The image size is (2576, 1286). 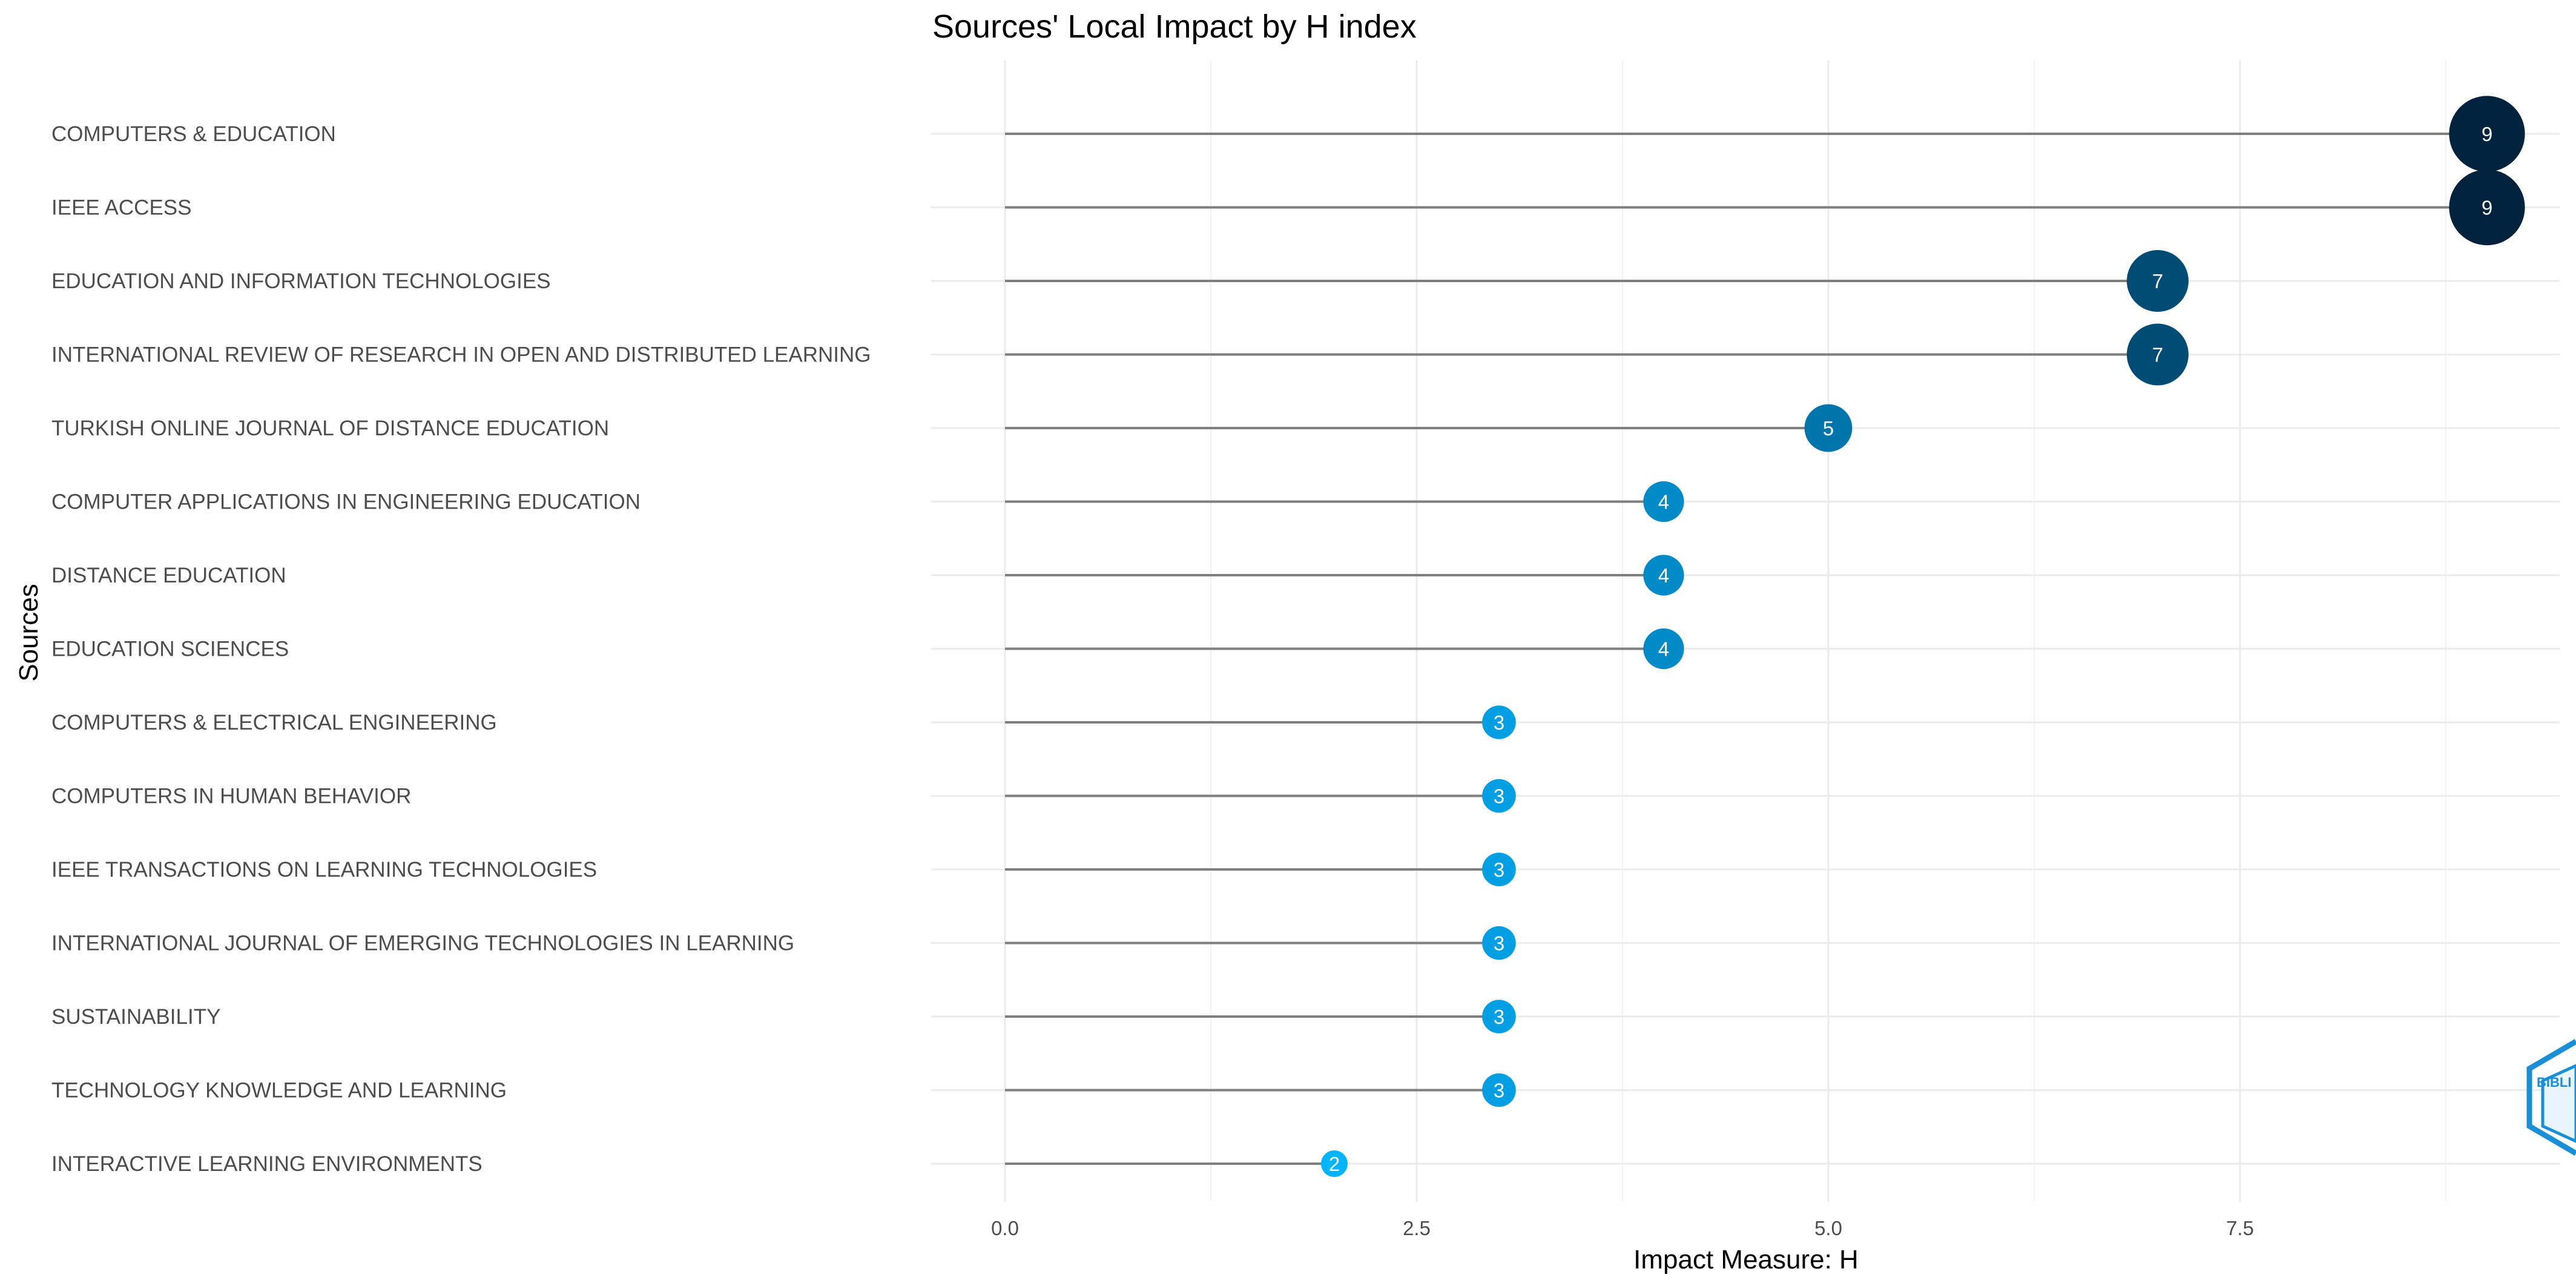 What do you see at coordinates (1622, 1228) in the screenshot?
I see `x-axis-ticks: 0.0 2.5 5.0 7.5` at bounding box center [1622, 1228].